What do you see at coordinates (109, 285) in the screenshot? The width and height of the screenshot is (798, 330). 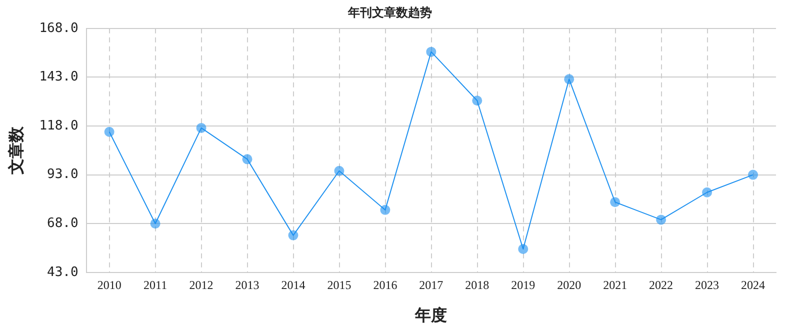 I see `x-tick-label: 2010` at bounding box center [109, 285].